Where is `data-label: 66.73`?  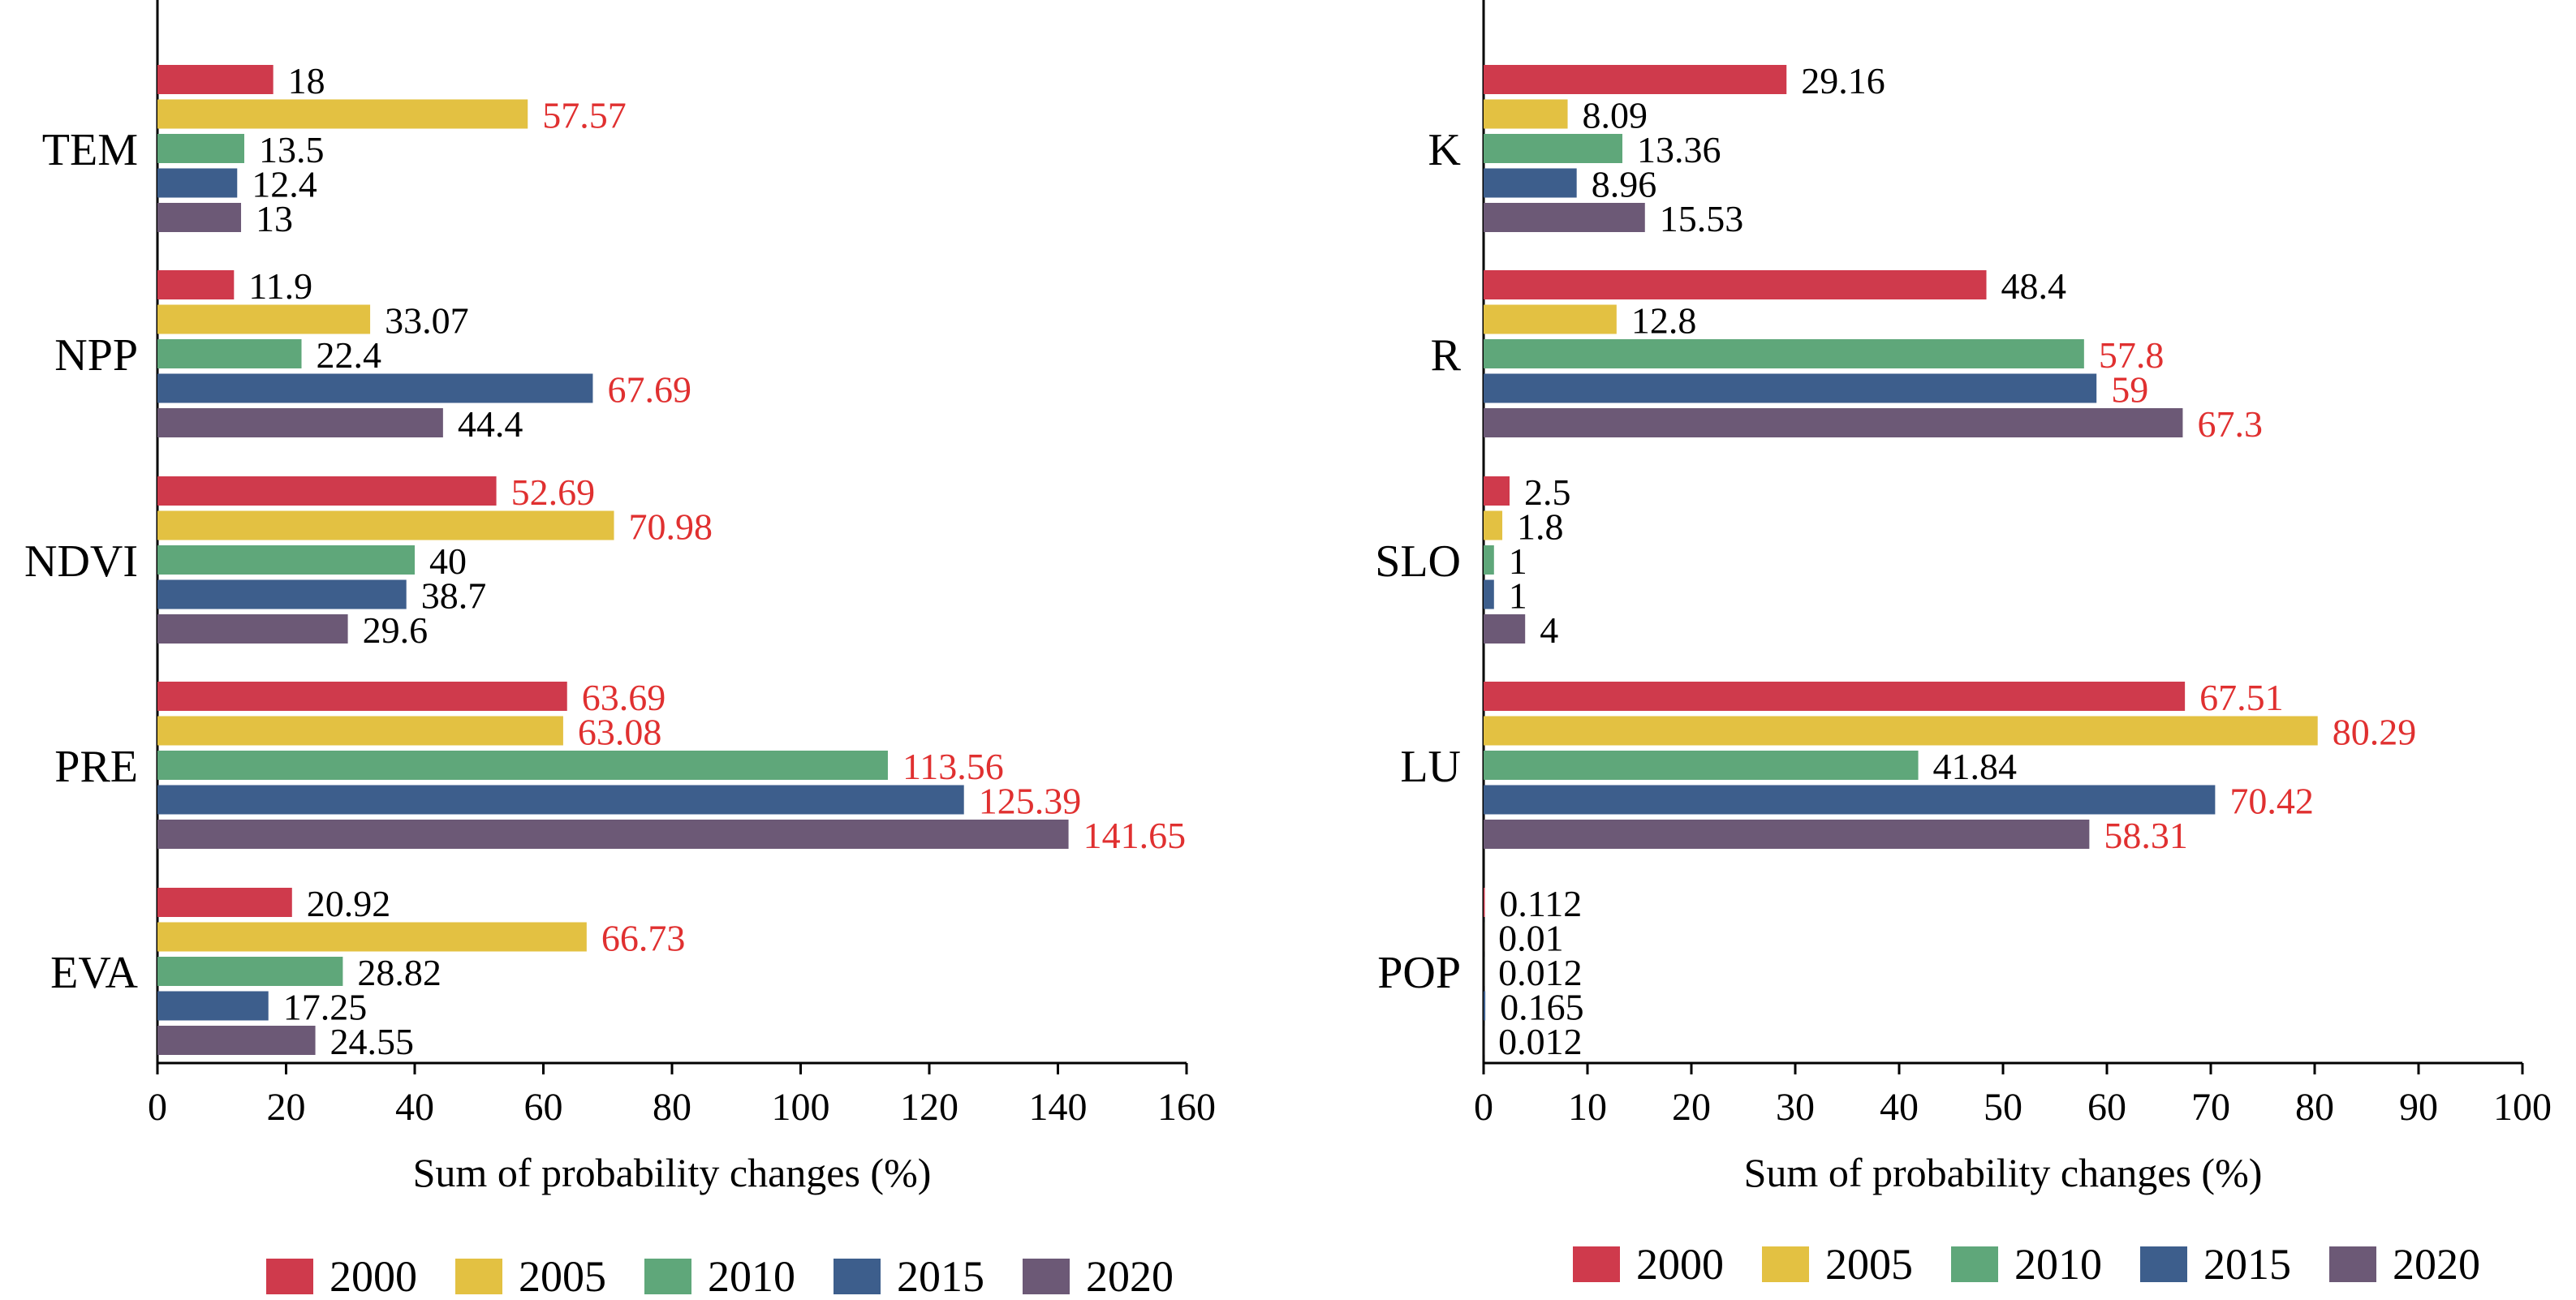 data-label: 66.73 is located at coordinates (644, 938).